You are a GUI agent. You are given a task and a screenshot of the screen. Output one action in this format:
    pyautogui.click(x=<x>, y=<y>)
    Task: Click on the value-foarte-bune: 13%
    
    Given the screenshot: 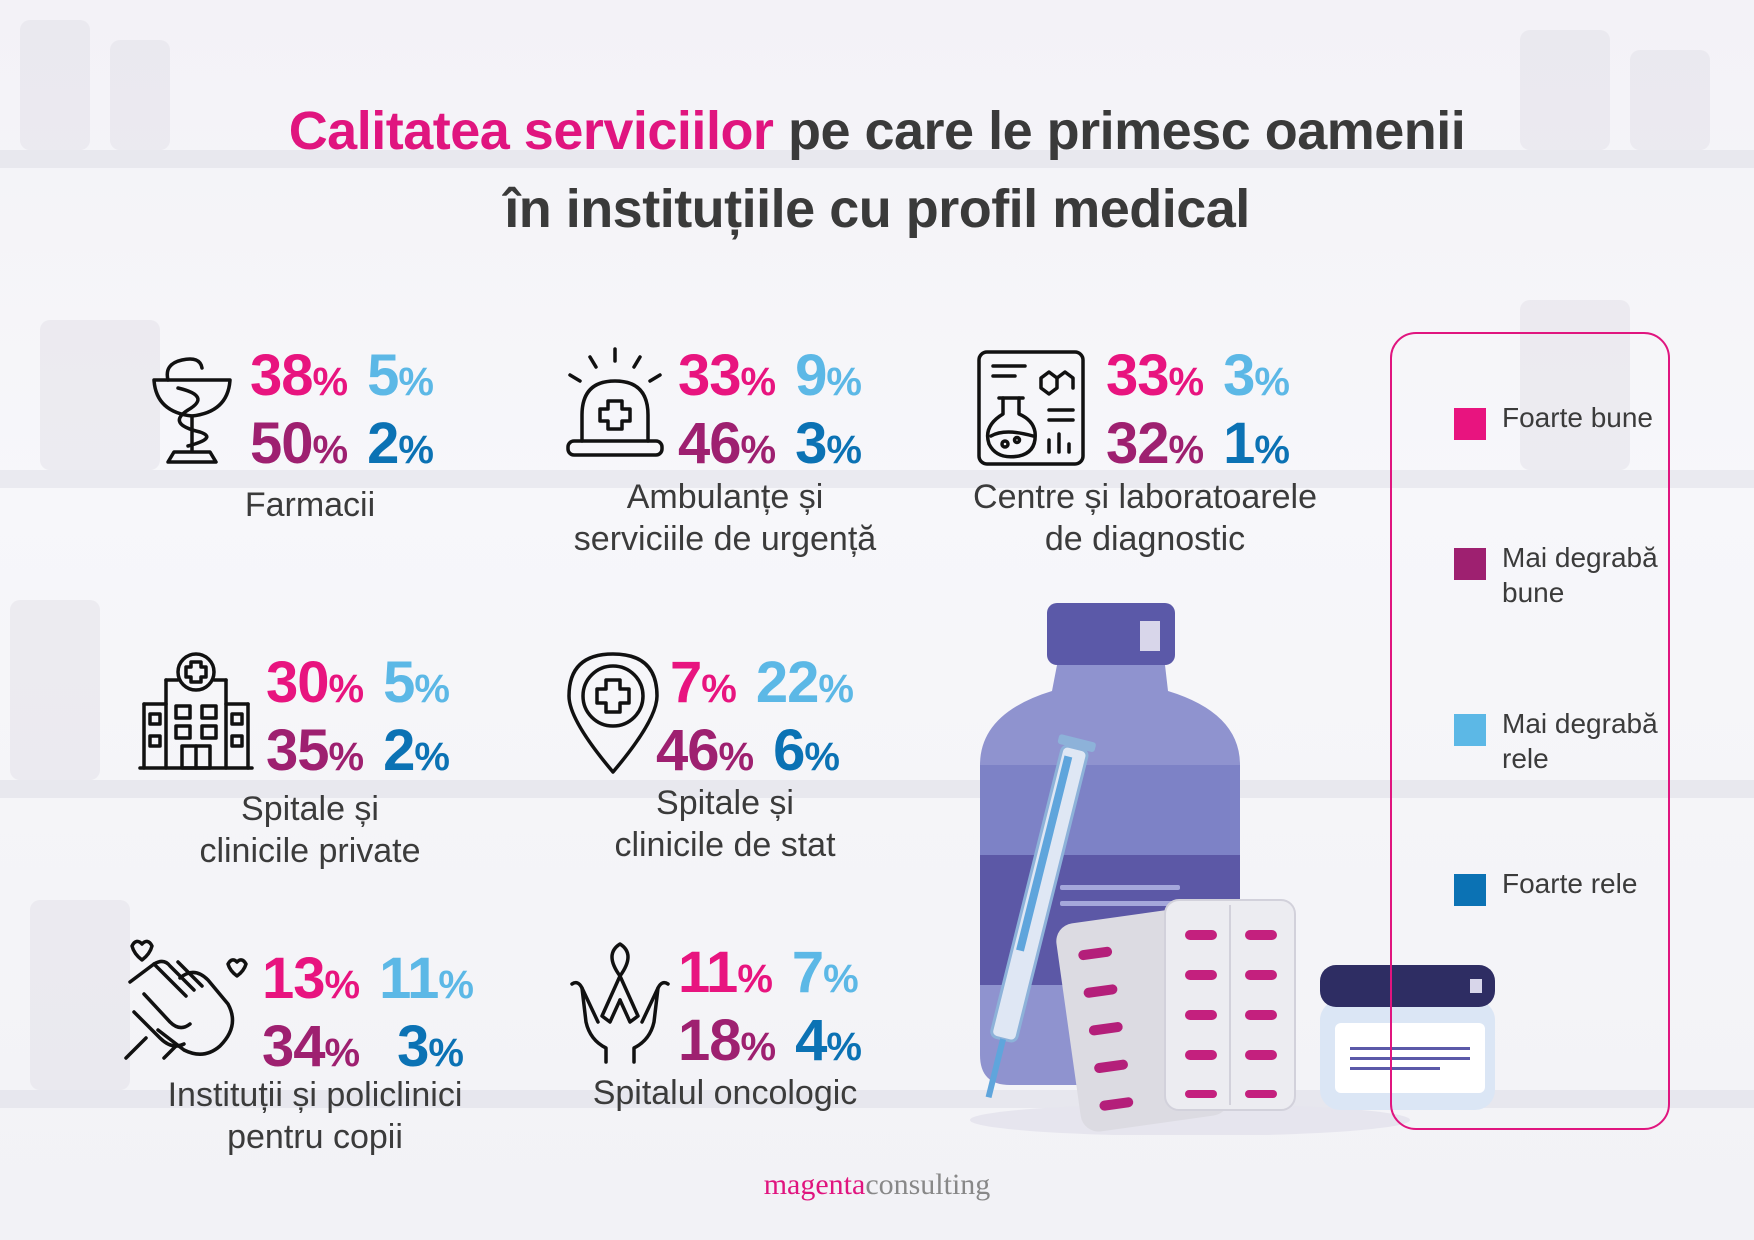 What is the action you would take?
    pyautogui.click(x=311, y=978)
    